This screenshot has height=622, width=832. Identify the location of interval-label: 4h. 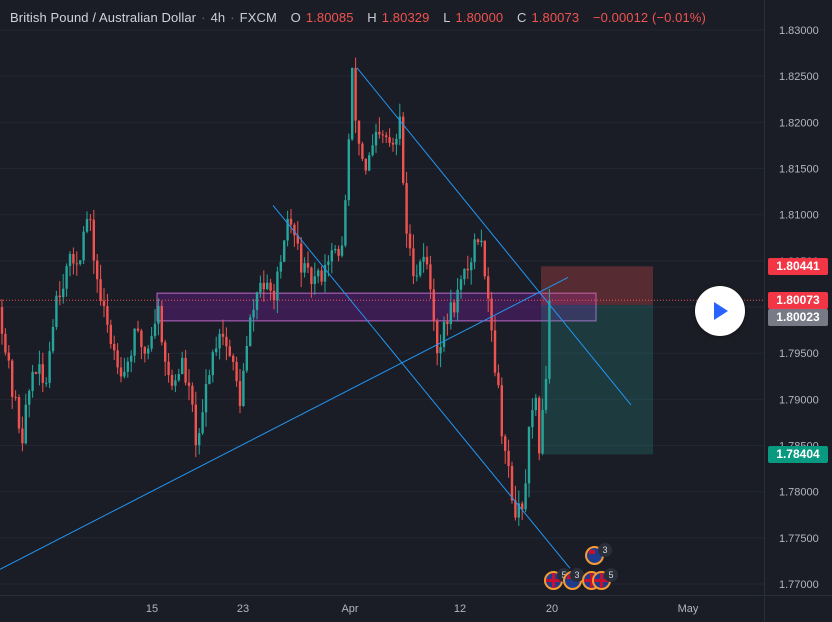
(218, 17).